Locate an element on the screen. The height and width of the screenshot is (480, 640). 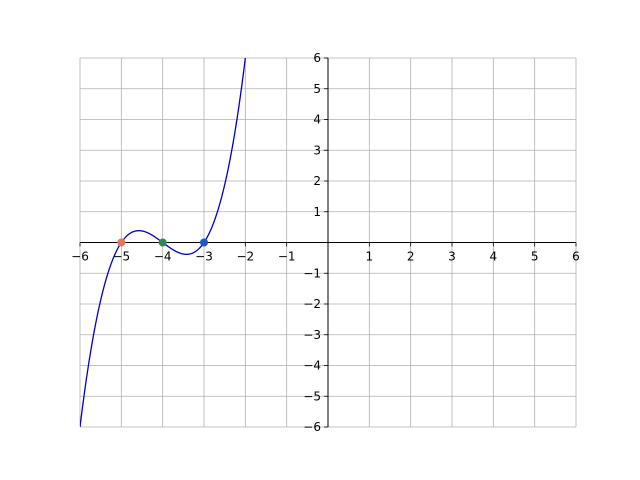
x-tick-label: −1 is located at coordinates (287, 257).